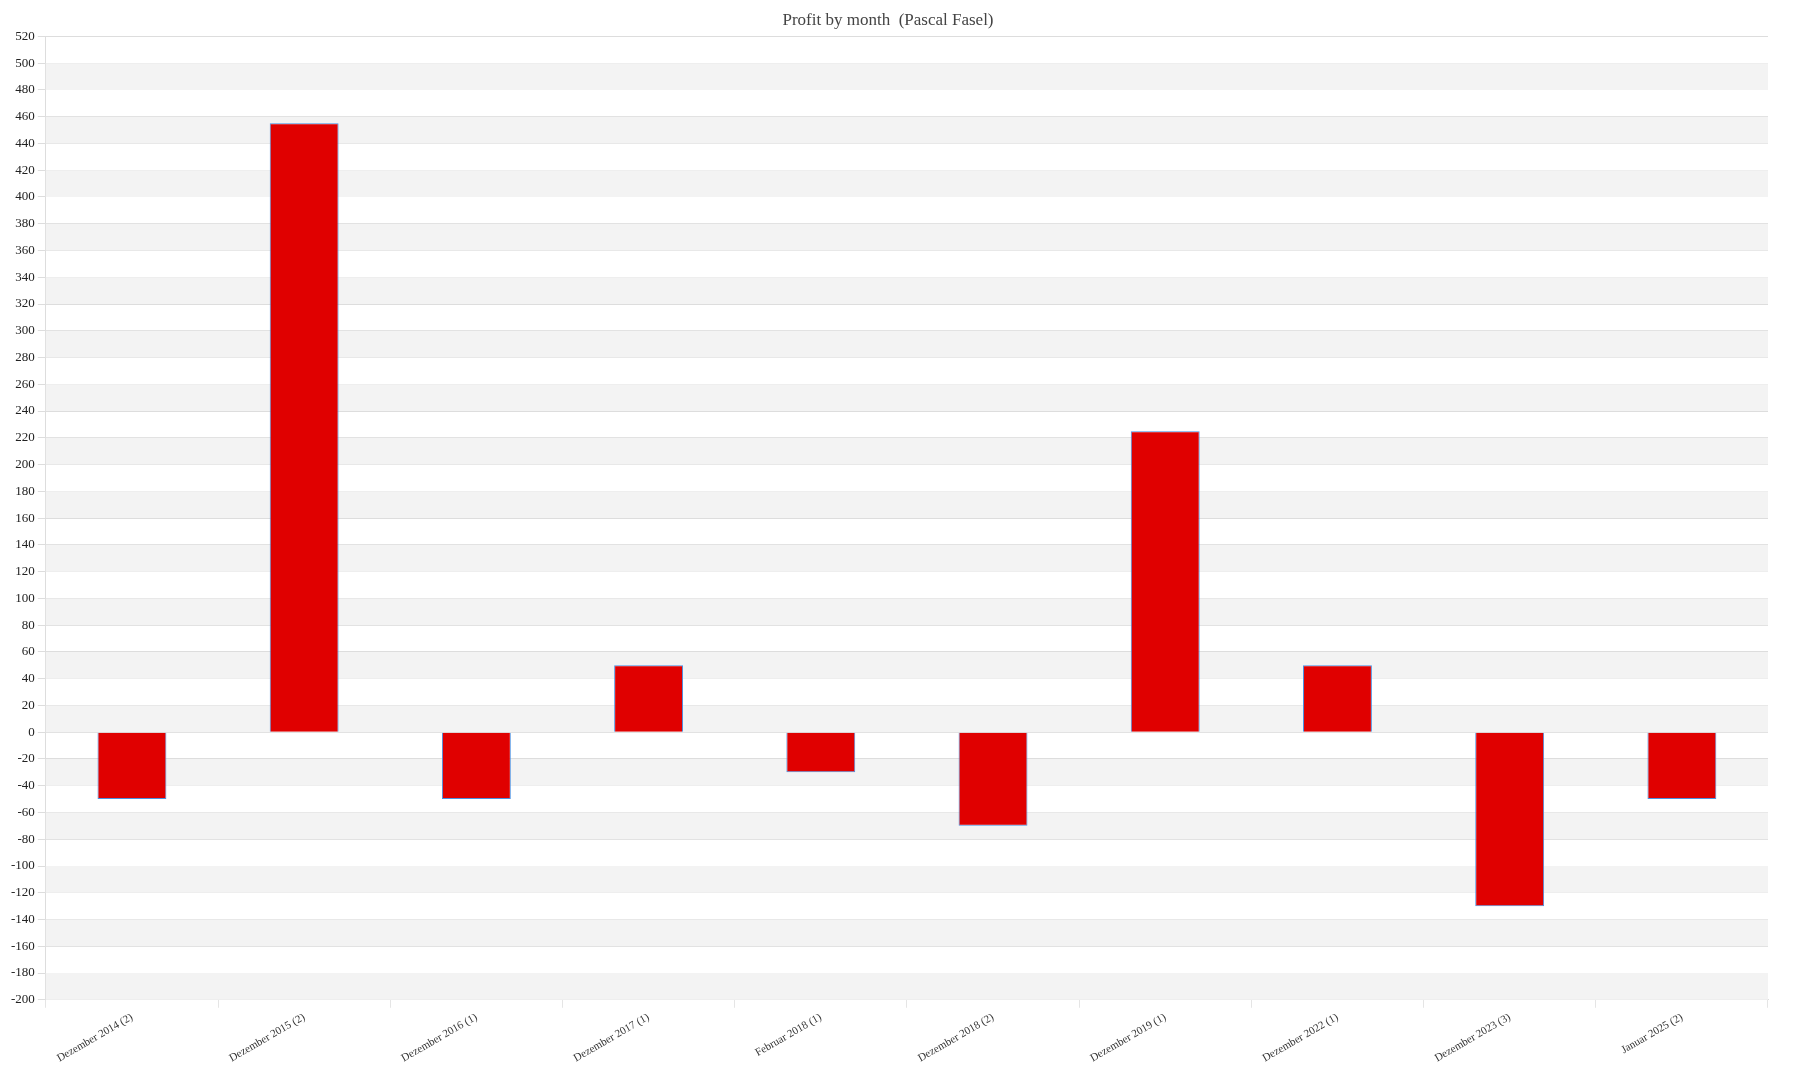  Describe the element at coordinates (22, 865) in the screenshot. I see `y-tick-label: -100` at that location.